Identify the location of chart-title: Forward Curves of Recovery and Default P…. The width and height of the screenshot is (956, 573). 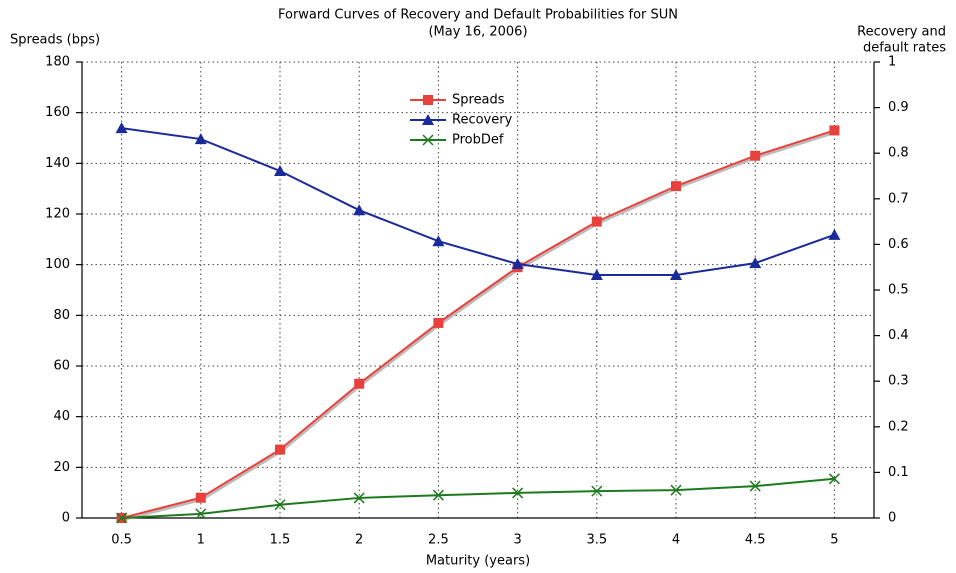
(478, 15).